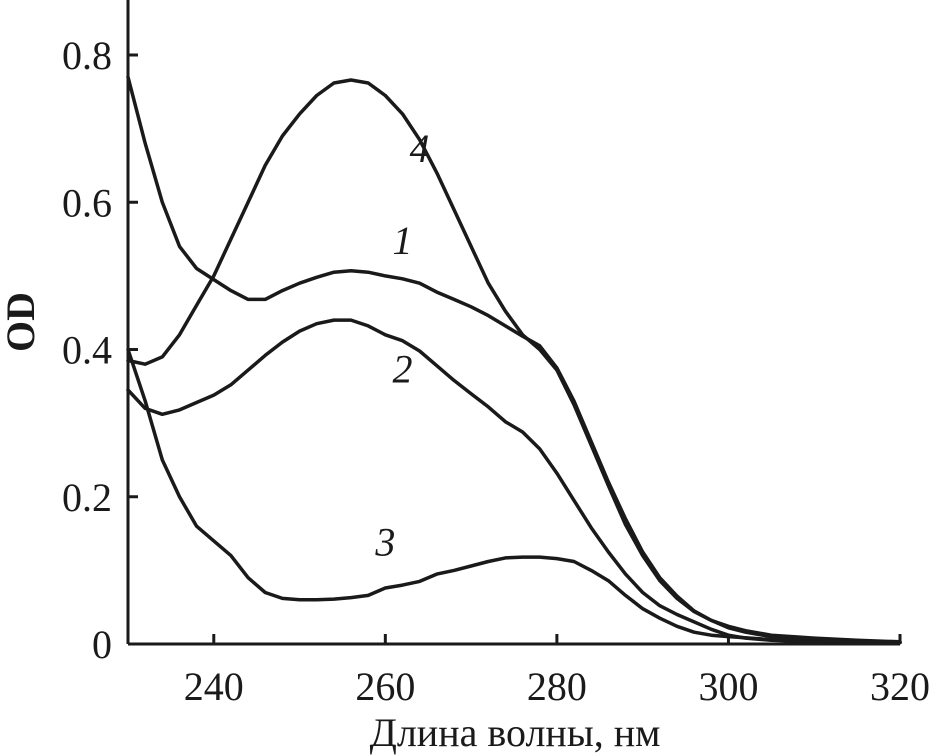 The height and width of the screenshot is (756, 929). Describe the element at coordinates (515, 732) in the screenshot. I see `x-axis-title: Длина волны, нм` at that location.